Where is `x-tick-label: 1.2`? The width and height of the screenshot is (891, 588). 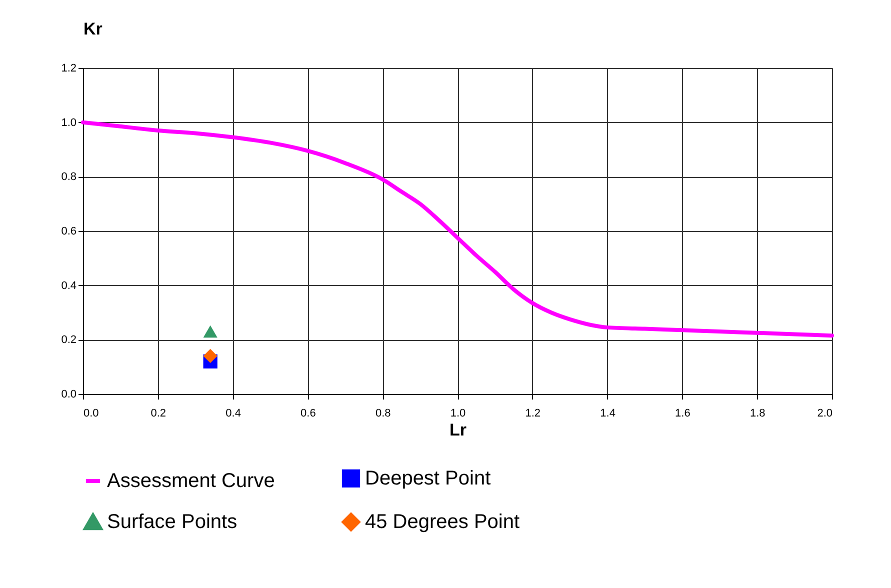 x-tick-label: 1.2 is located at coordinates (533, 414).